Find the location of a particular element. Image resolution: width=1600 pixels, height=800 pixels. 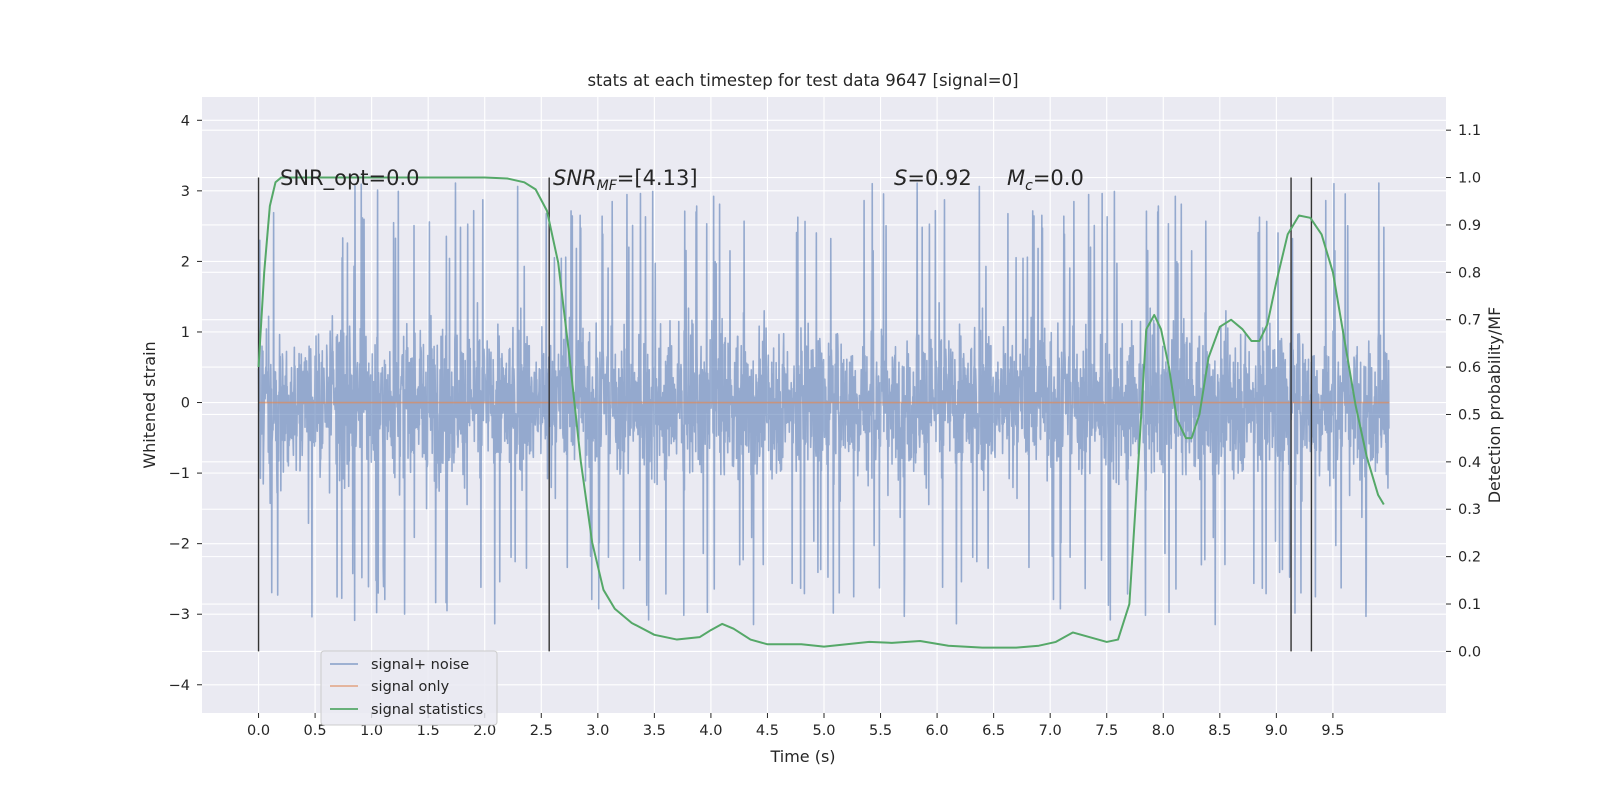

y2-tick-label: 0.7 is located at coordinates (1469, 321).